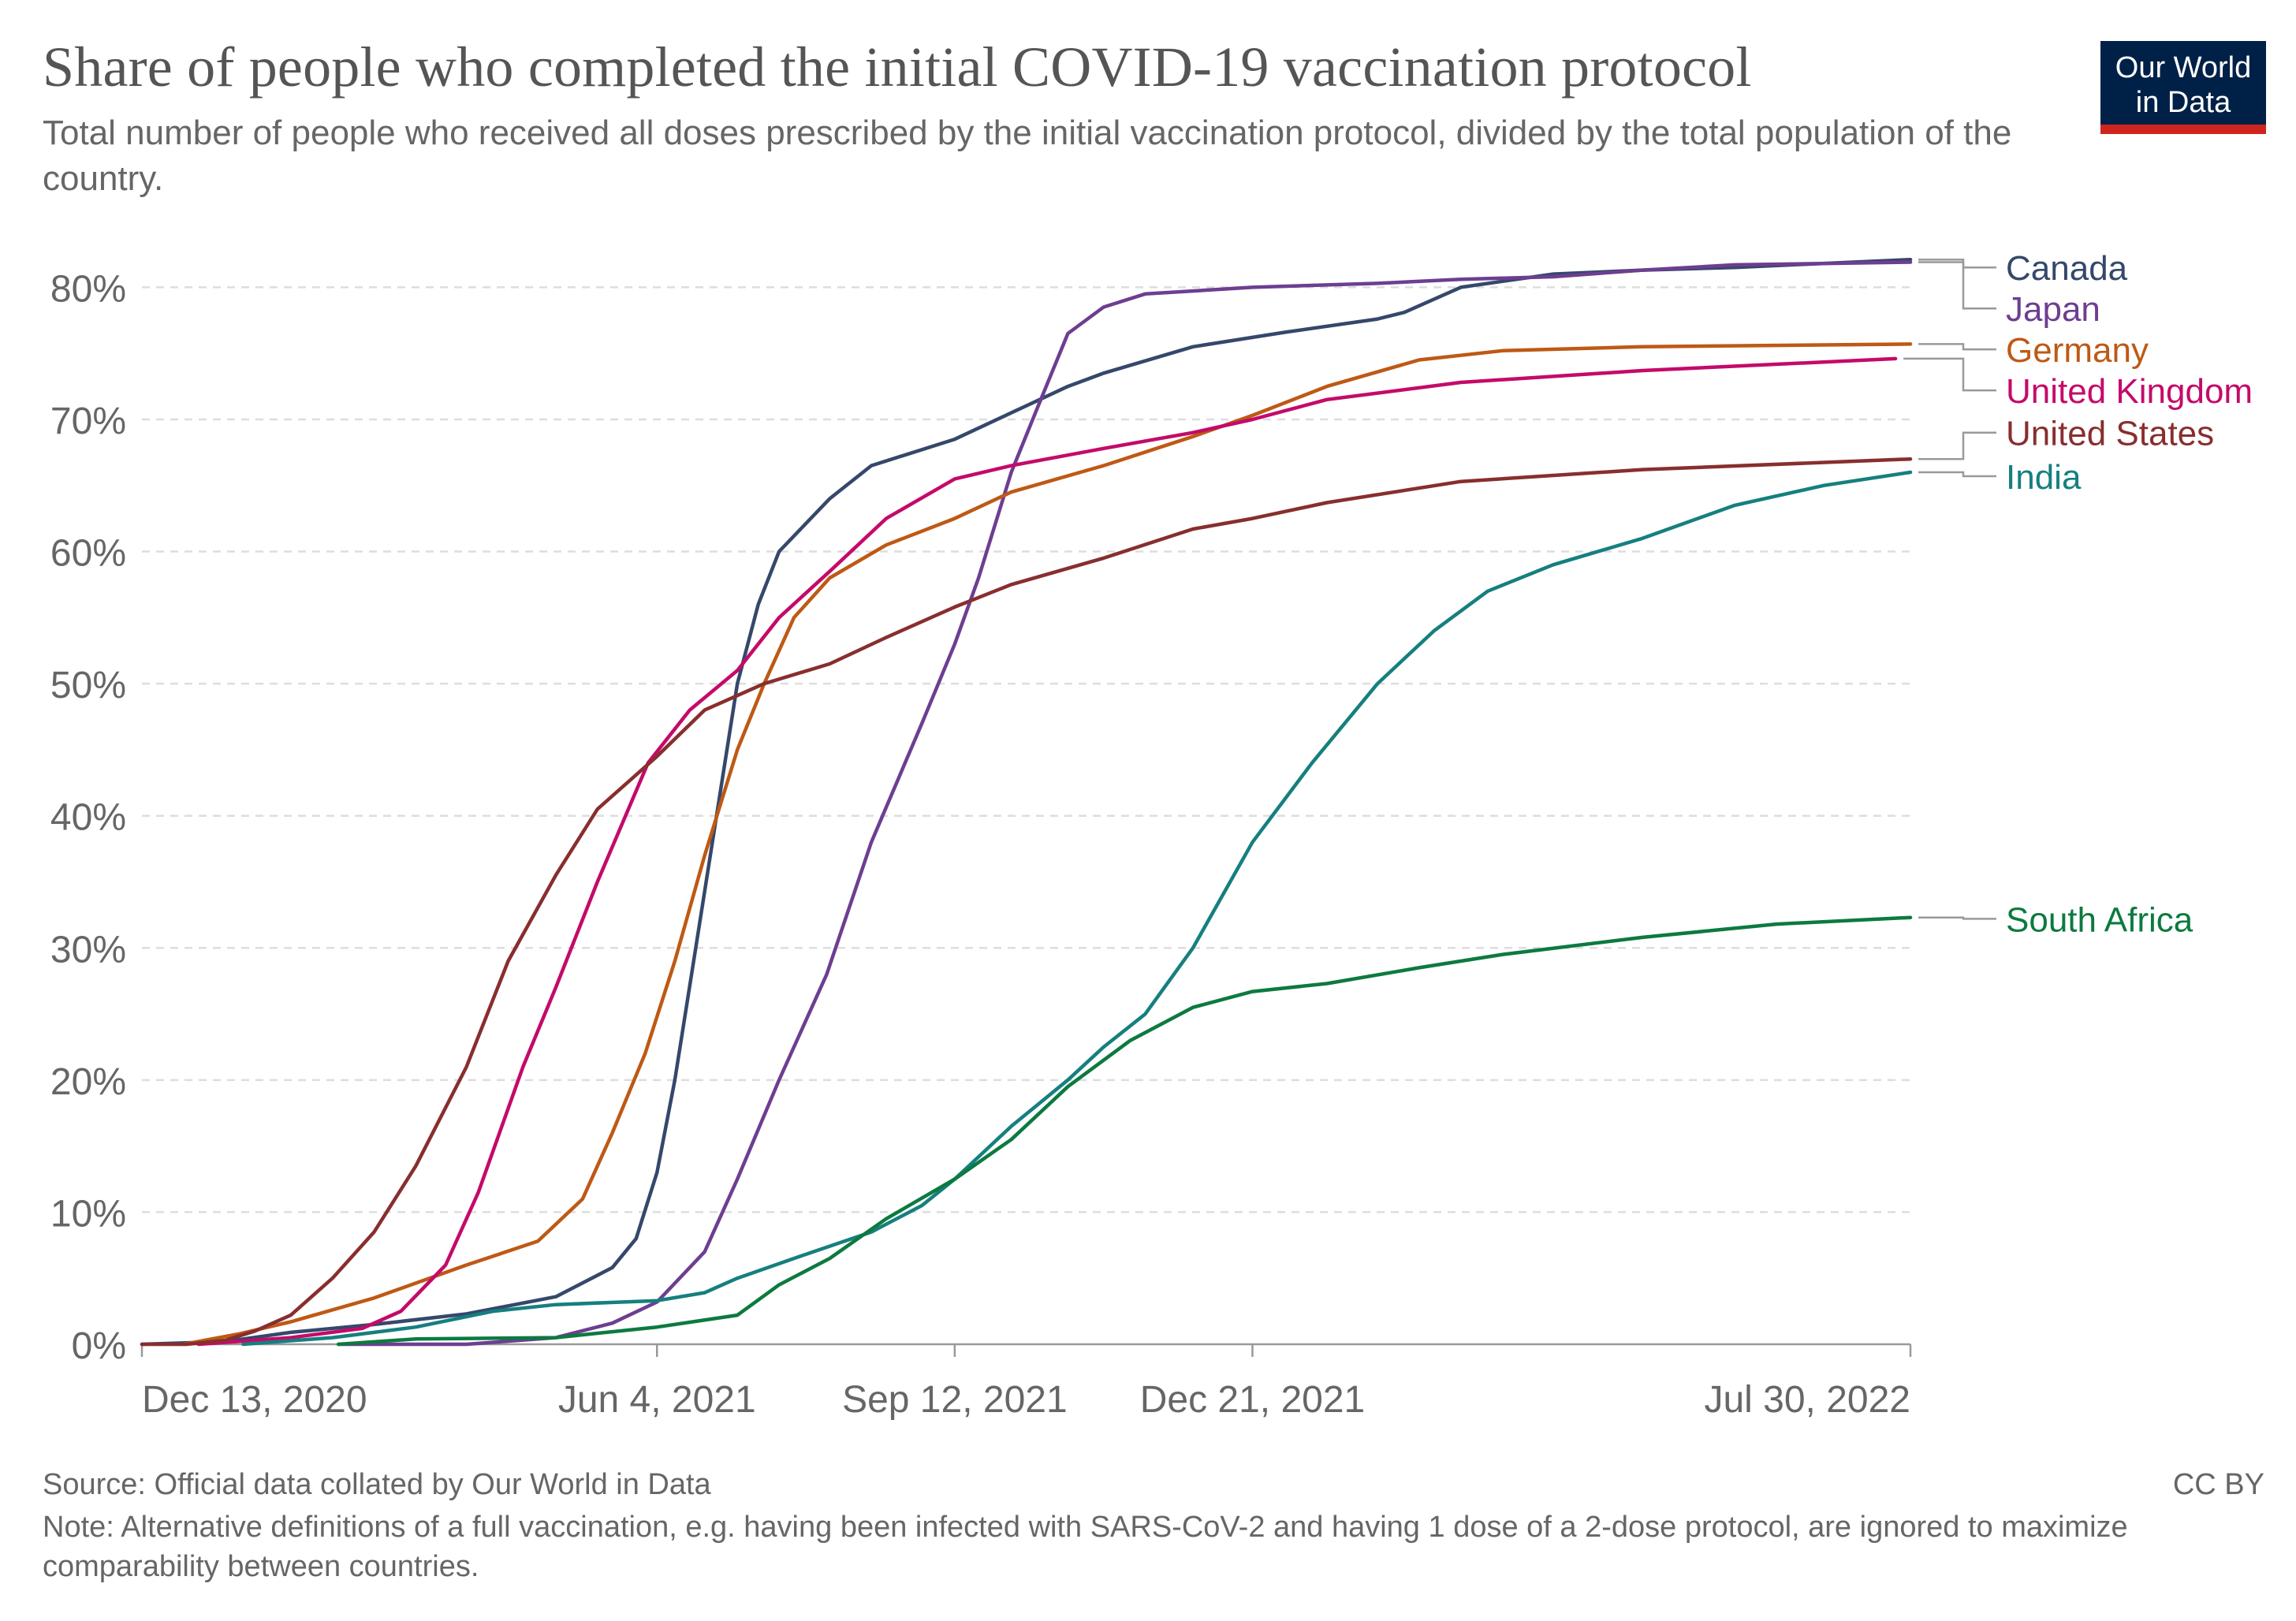 This screenshot has height=1621, width=2296. What do you see at coordinates (99, 1346) in the screenshot?
I see `y-tick-label-0: 0%` at bounding box center [99, 1346].